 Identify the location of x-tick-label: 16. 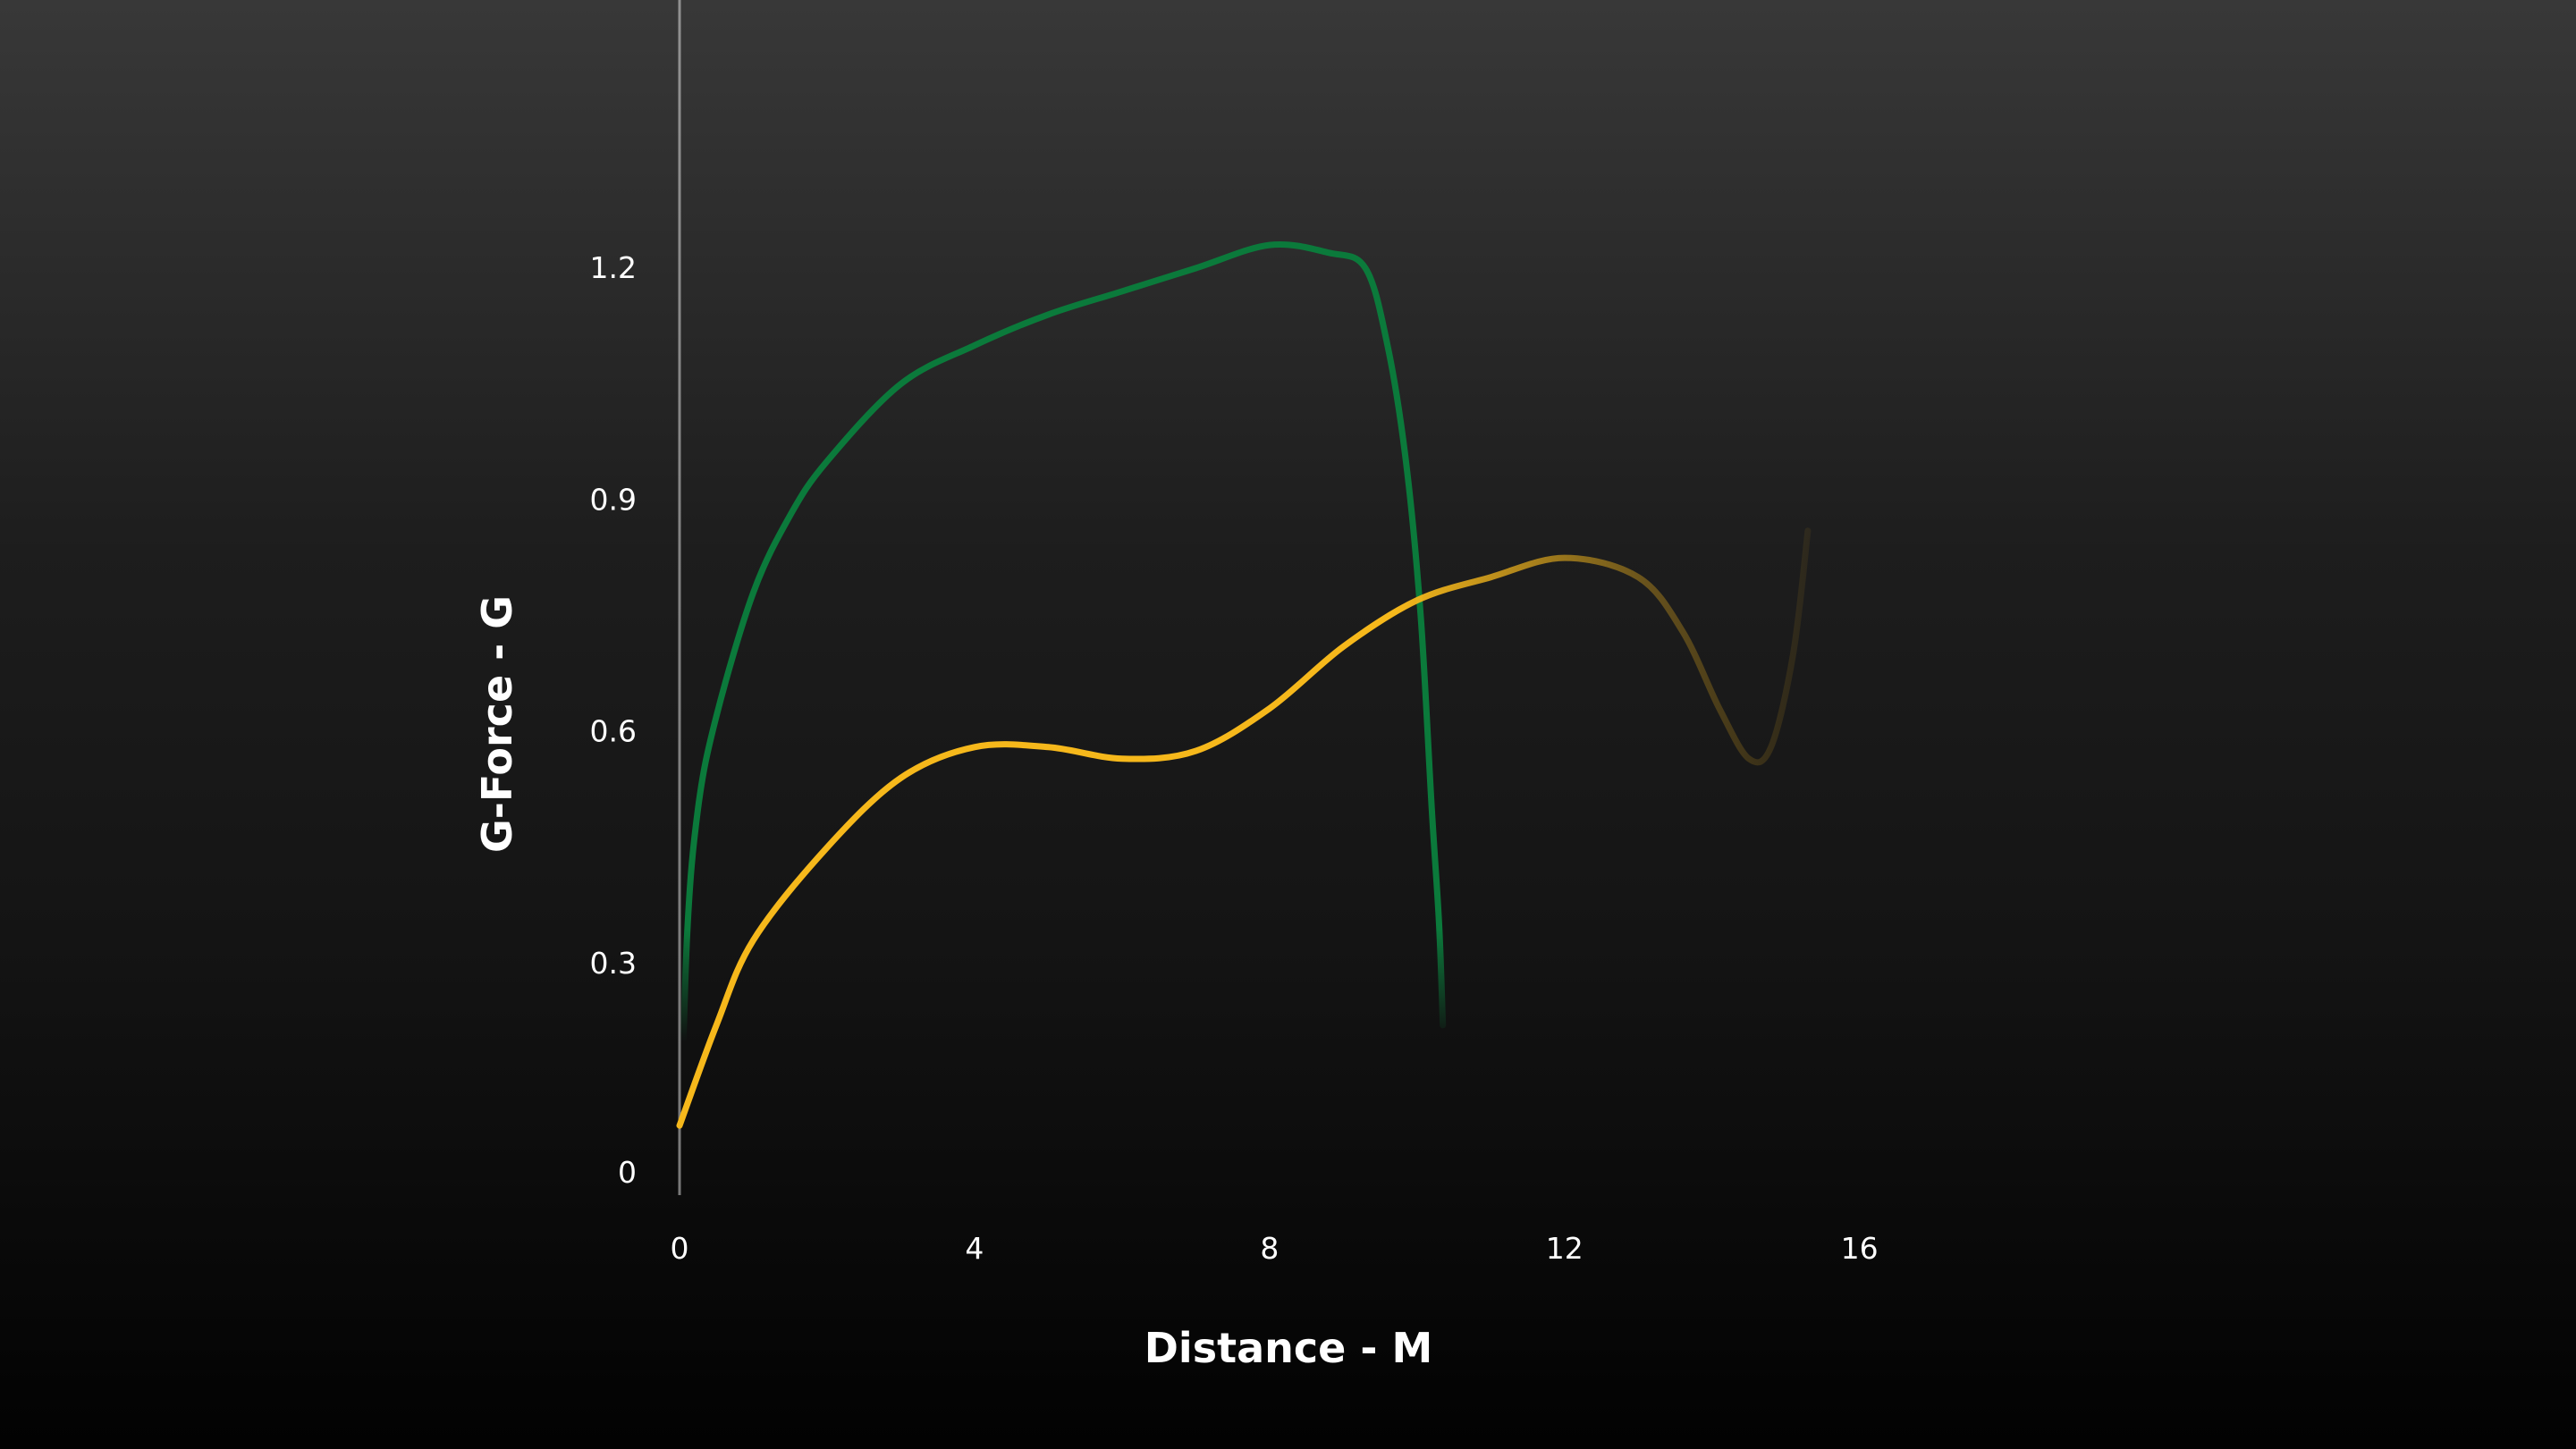
(1860, 1248).